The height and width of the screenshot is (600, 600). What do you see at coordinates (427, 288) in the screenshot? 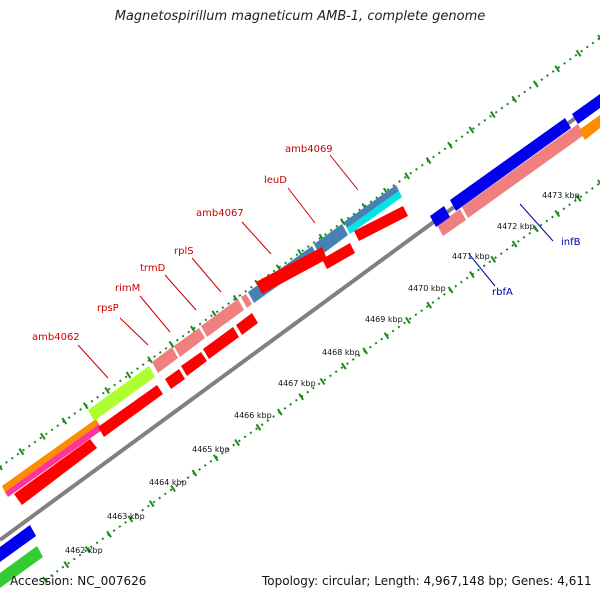
I see `kbp-label: 4470 kbp` at bounding box center [427, 288].